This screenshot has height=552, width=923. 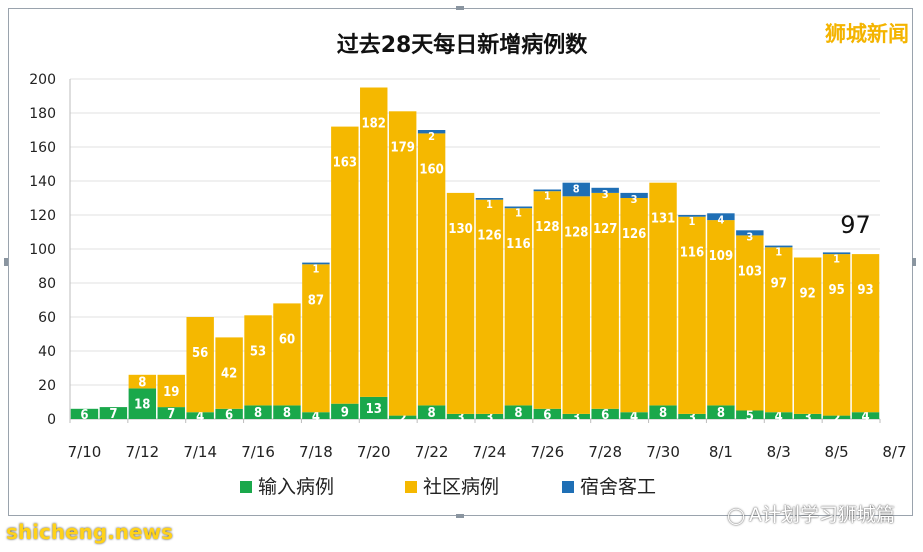 I want to click on y-tick-label: 120, so click(x=42, y=216).